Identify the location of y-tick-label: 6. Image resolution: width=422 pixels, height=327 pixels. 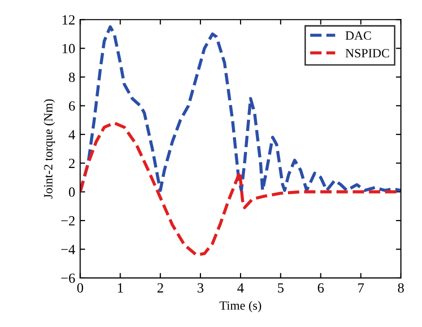
(71, 106).